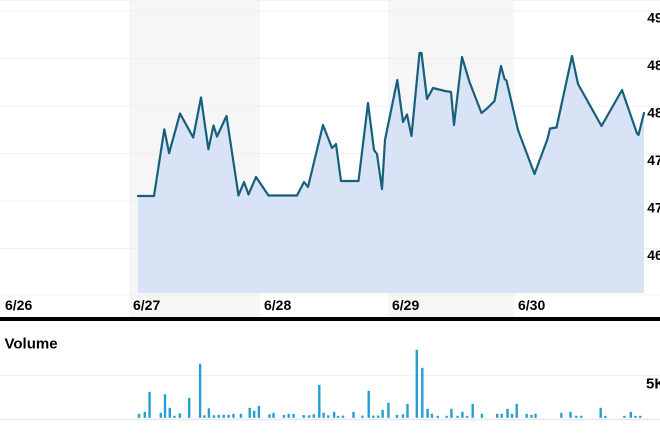 This screenshot has width=660, height=440. What do you see at coordinates (653, 113) in the screenshot?
I see `svg-text: 48.00` at bounding box center [653, 113].